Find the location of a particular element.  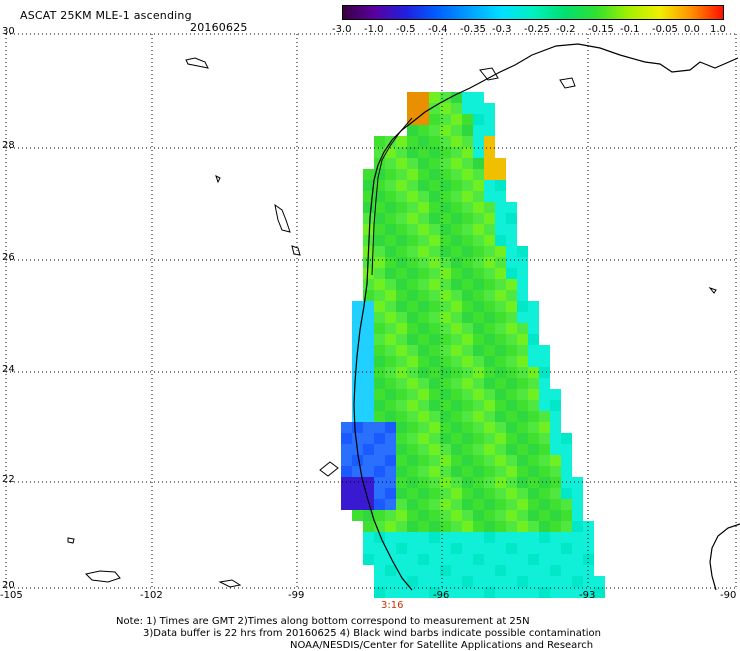

barrier-island is located at coordinates (392, 196).